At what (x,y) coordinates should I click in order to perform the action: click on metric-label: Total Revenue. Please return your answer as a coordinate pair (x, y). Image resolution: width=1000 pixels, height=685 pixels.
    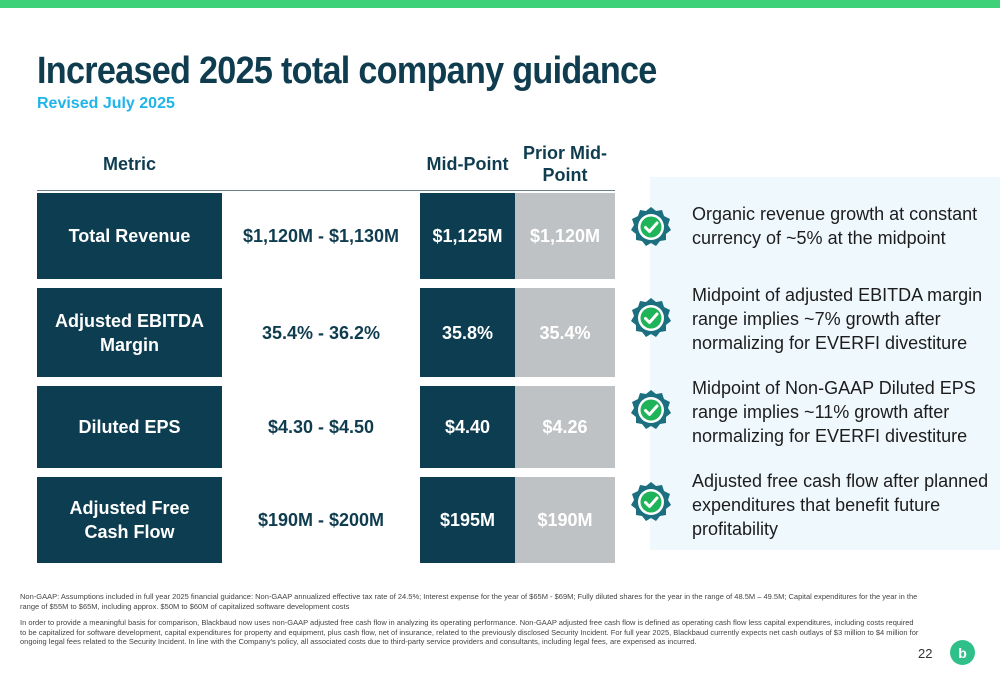
    Looking at the image, I should click on (129, 236).